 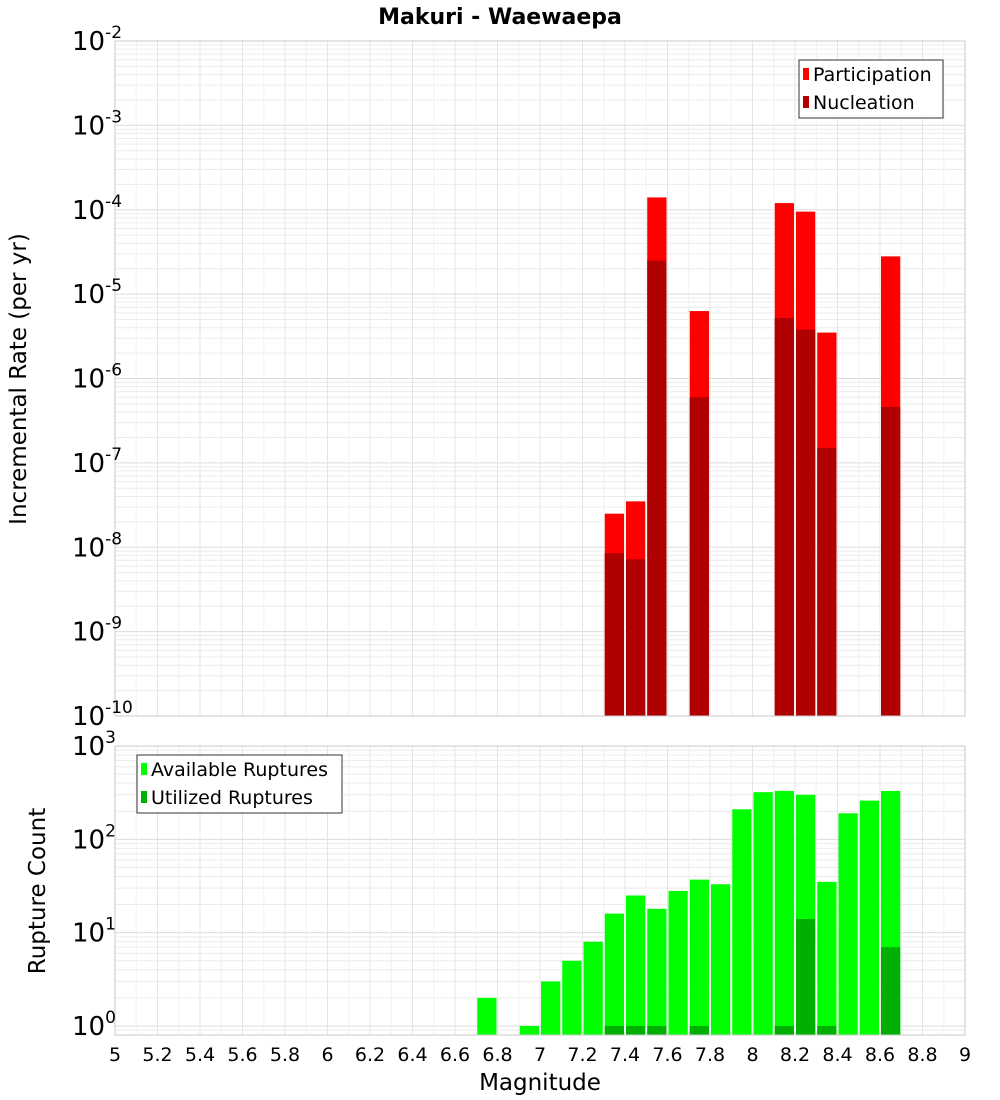 What do you see at coordinates (922, 1055) in the screenshot?
I see `x-tick-label: 8.8` at bounding box center [922, 1055].